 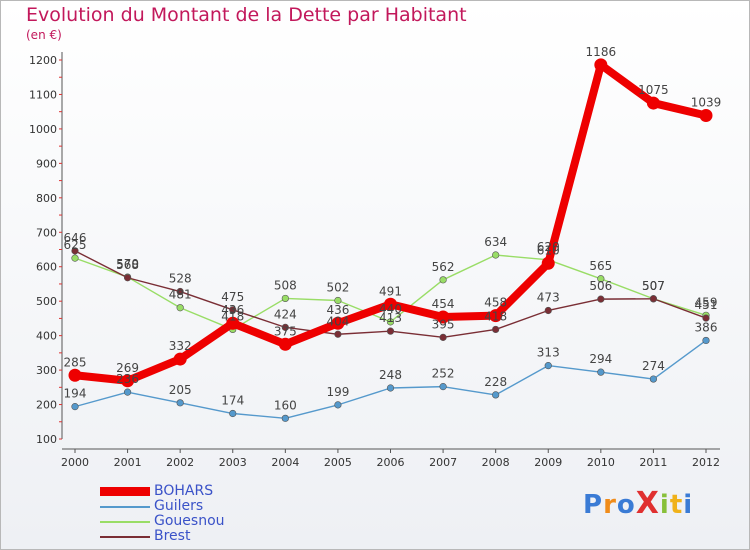 I want to click on data-label-brest: 395, so click(x=443, y=324).